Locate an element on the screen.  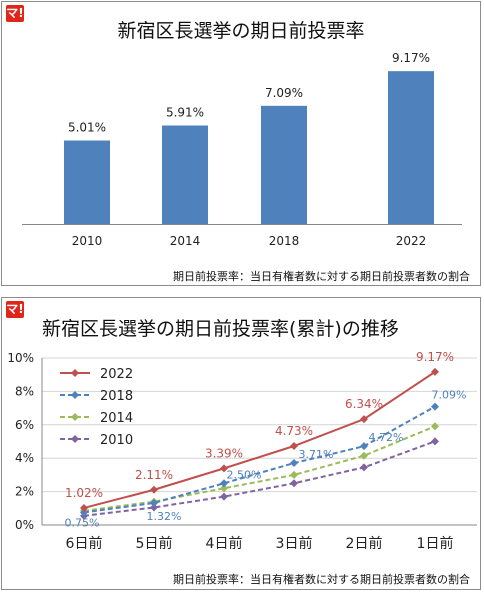
x-tick-label: 2018 is located at coordinates (284, 241).